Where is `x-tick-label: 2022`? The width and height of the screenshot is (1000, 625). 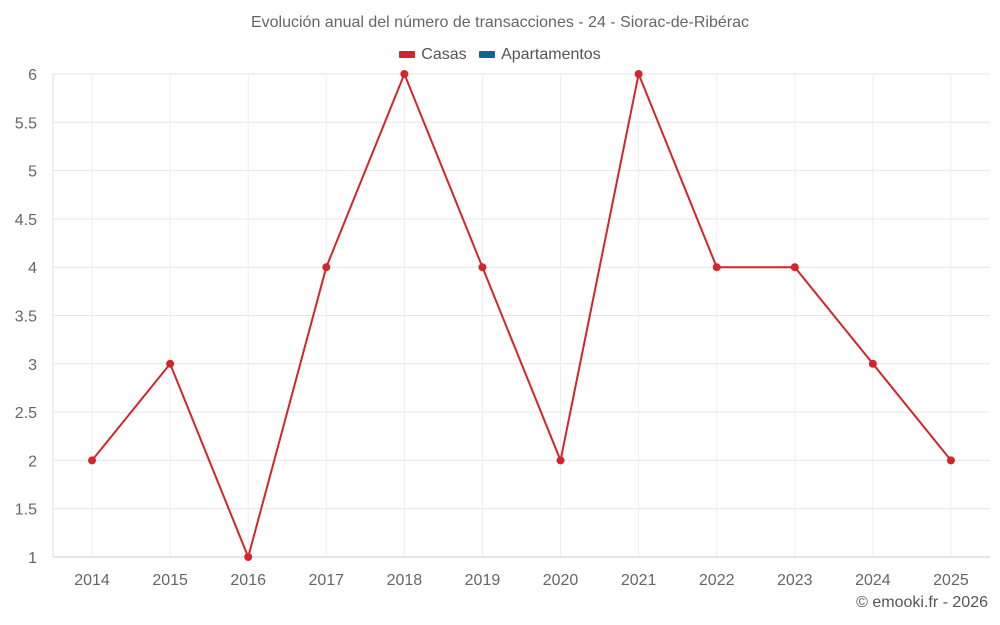 x-tick-label: 2022 is located at coordinates (717, 580).